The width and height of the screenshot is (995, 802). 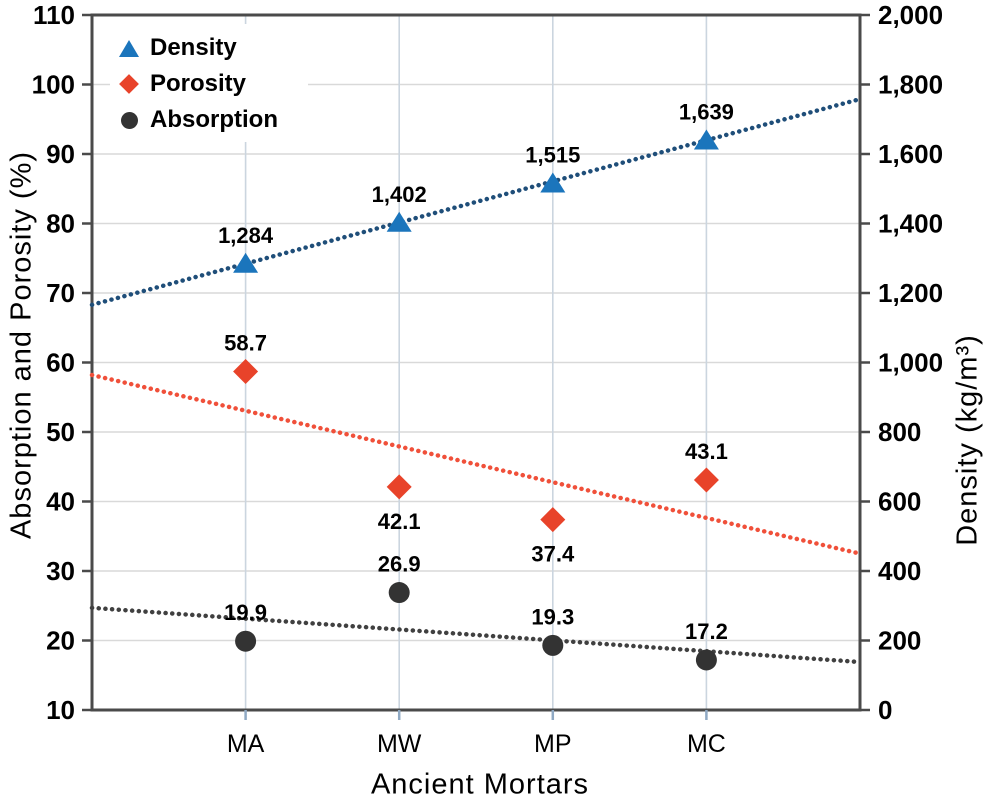 I want to click on data-label-density: 1,515, so click(x=552, y=155).